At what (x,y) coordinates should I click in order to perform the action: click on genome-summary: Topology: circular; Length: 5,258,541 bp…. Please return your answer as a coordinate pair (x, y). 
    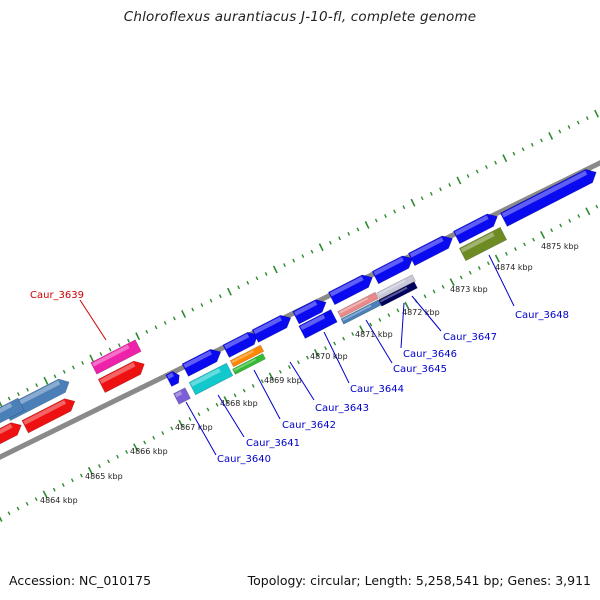
    Looking at the image, I should click on (419, 580).